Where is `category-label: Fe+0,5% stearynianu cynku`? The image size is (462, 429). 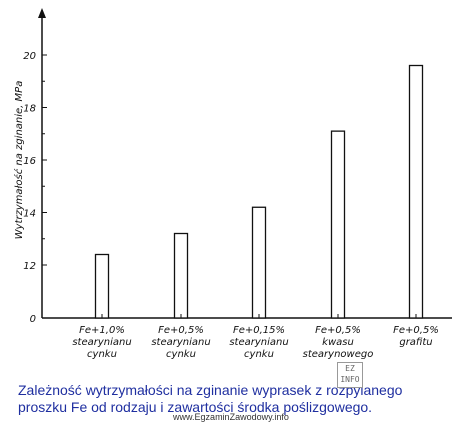
category-label: Fe+0,5% stearynianu cynku is located at coordinates (180, 342).